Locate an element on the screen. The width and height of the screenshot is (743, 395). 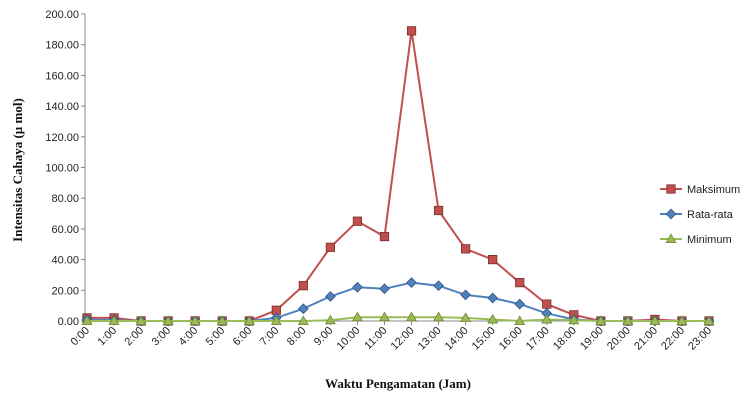
x-tick-label: 14:00 is located at coordinates (457, 339).